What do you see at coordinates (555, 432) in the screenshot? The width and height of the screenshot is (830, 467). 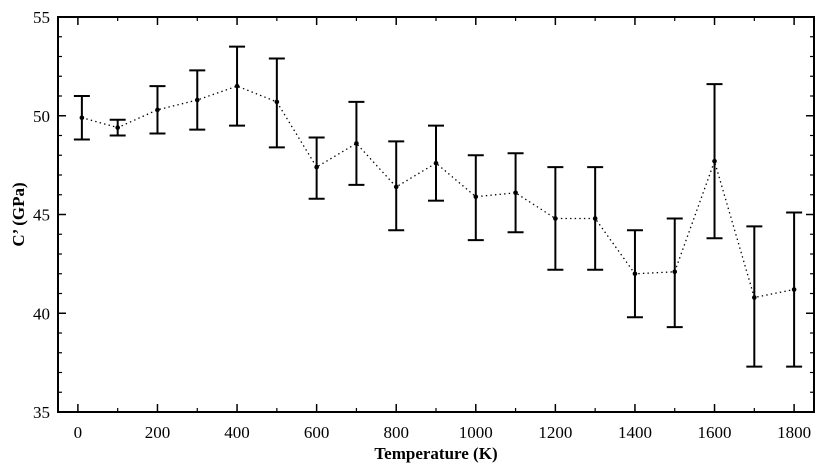 I see `x-tick-label: 1200` at bounding box center [555, 432].